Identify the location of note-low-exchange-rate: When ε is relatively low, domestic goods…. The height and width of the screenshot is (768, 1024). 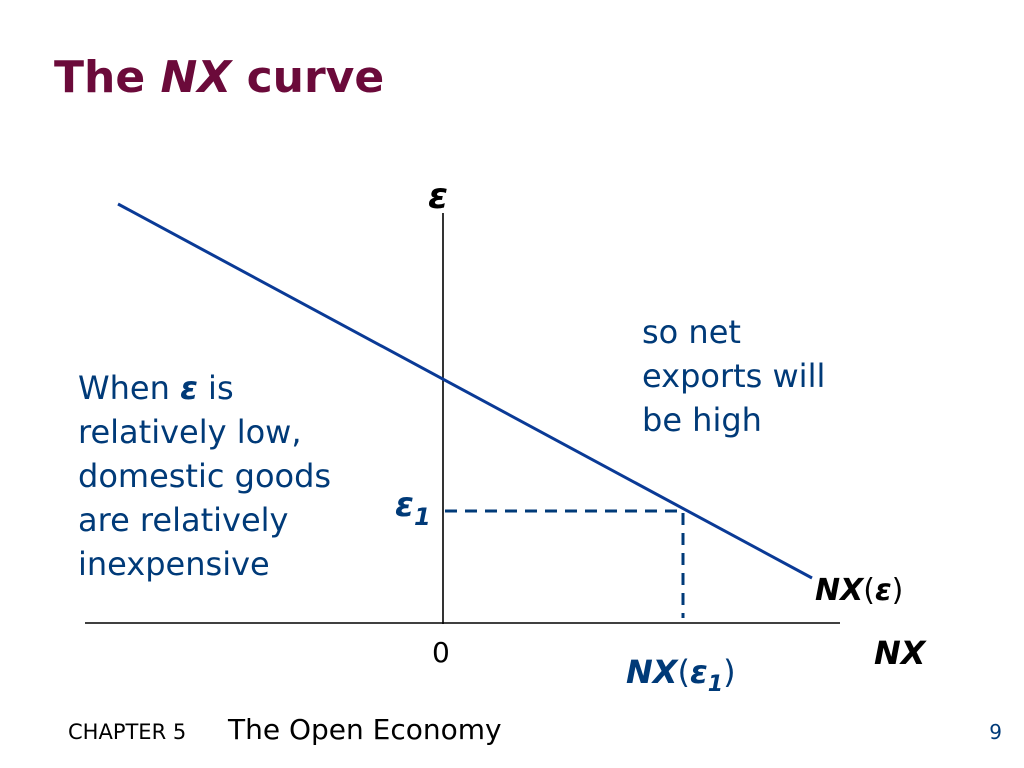
(228, 476).